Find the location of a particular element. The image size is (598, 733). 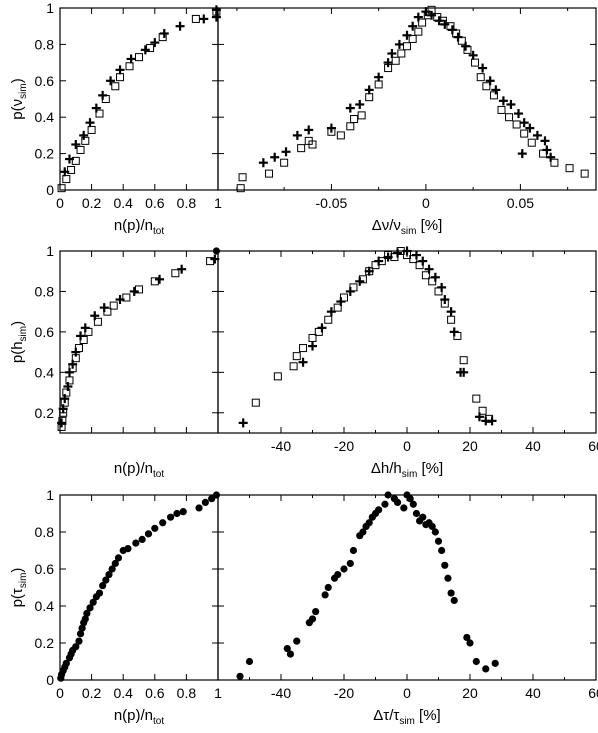

x-axis-label: n(p)/ntot is located at coordinates (139, 717).